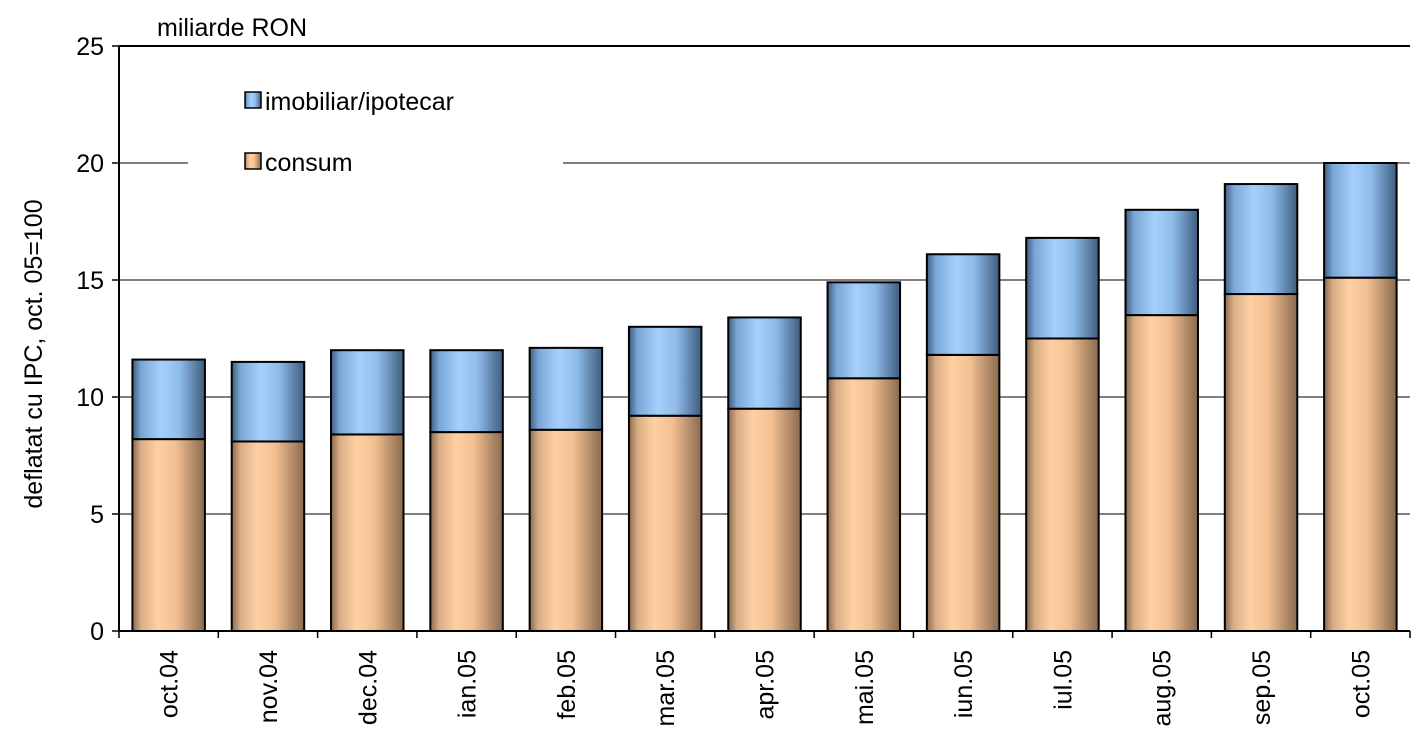 This screenshot has height=756, width=1412. What do you see at coordinates (566, 530) in the screenshot?
I see `bar-consum-feb.05` at bounding box center [566, 530].